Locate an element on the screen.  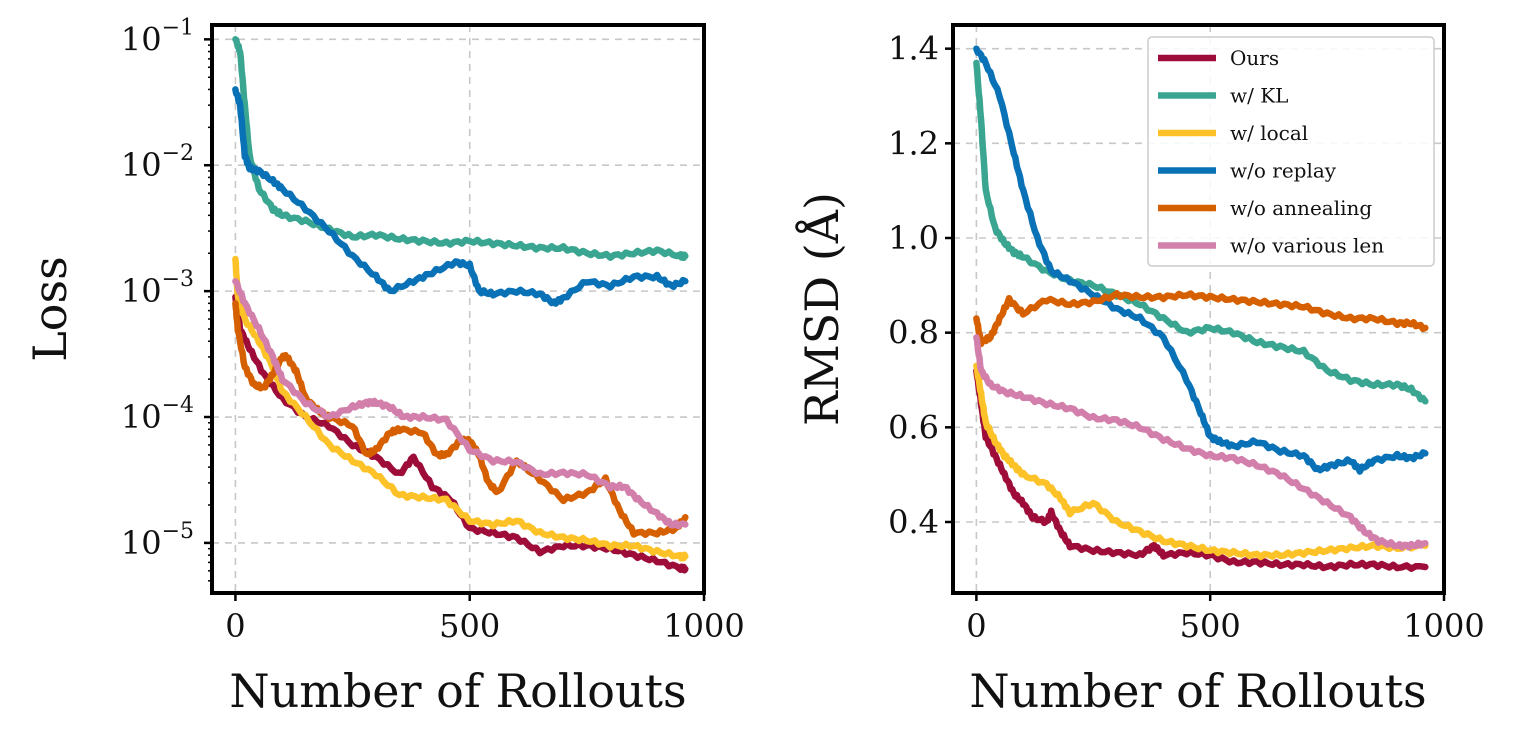
legend-label-w-local: w/ local is located at coordinates (1269, 133).